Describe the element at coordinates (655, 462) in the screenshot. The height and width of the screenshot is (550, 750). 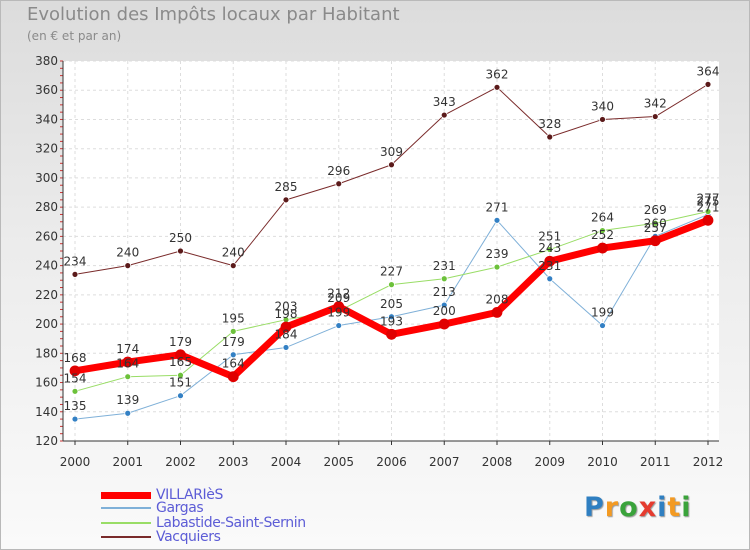
I see `x-tick-label: 2011` at that location.